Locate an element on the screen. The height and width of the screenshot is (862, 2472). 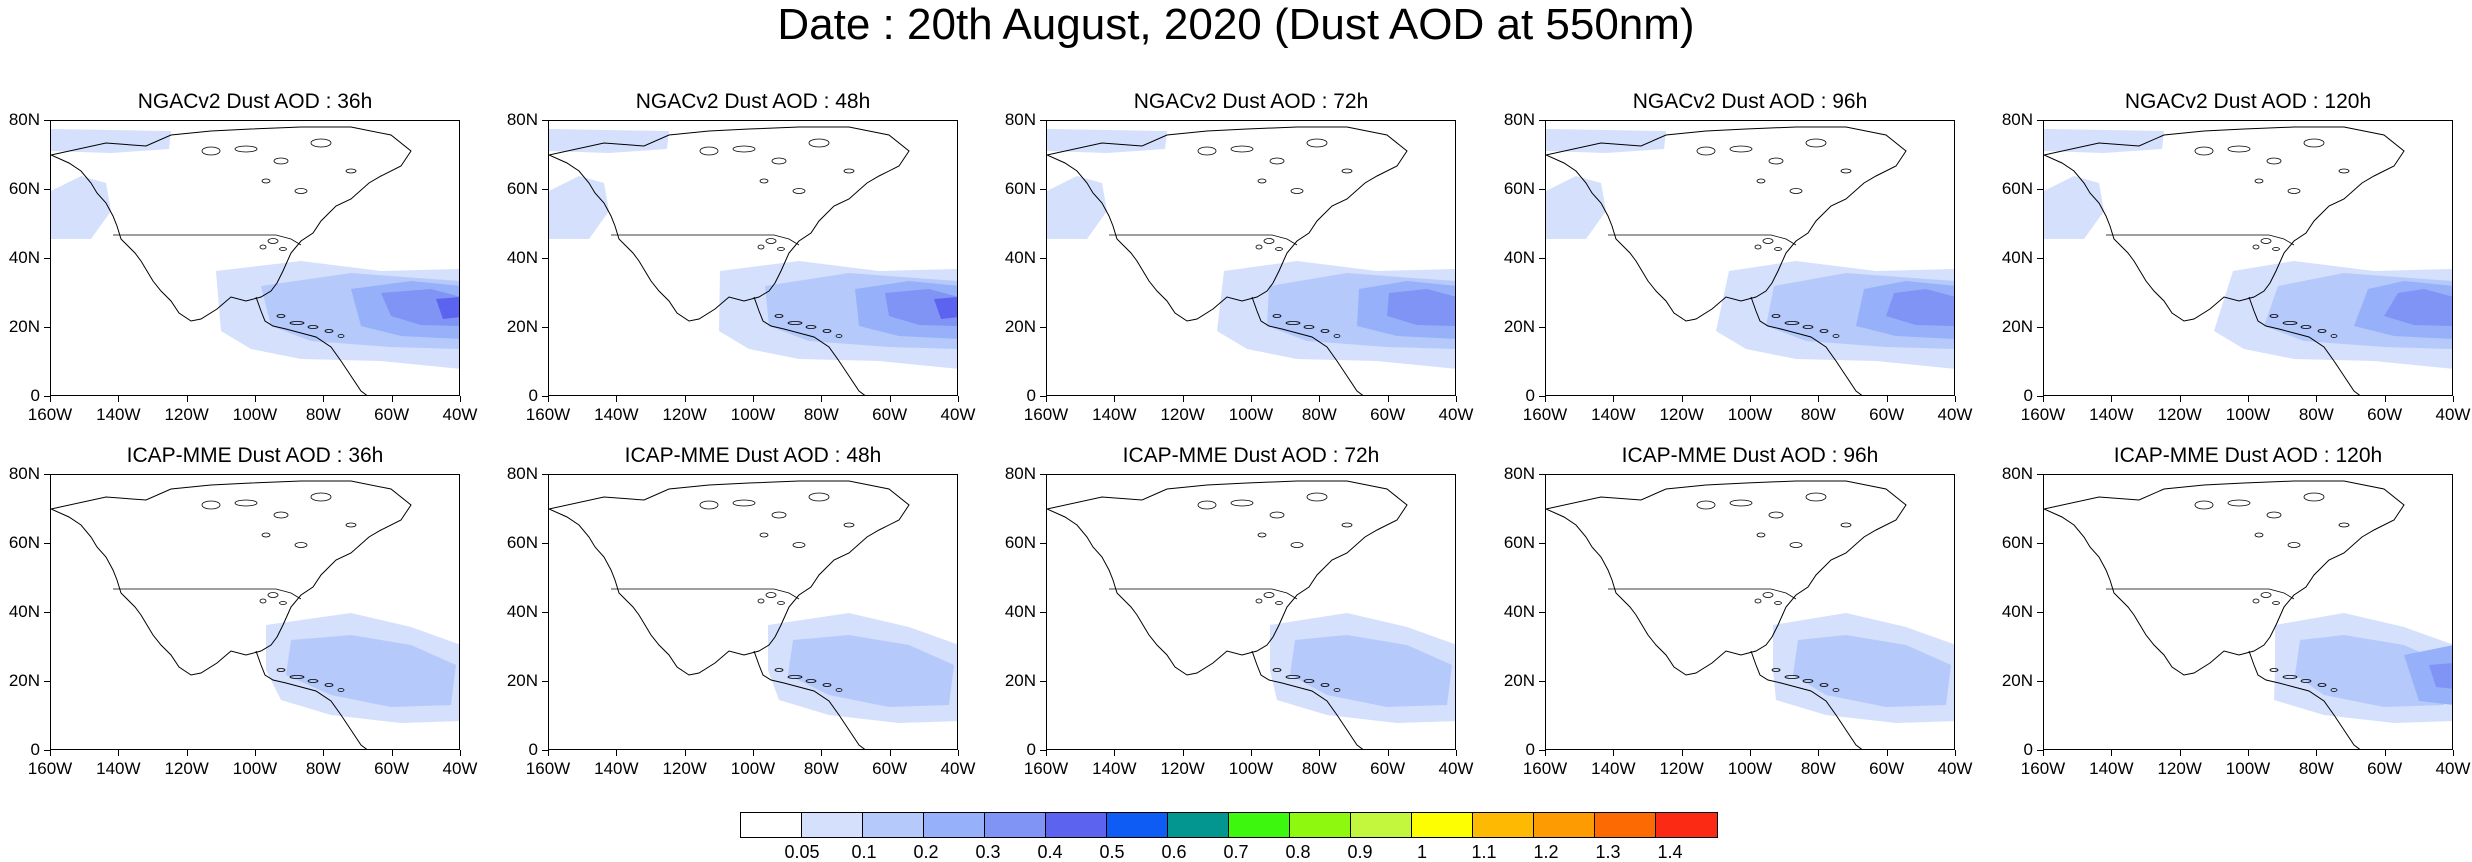
latitude-label: 0 is located at coordinates (533, 395).